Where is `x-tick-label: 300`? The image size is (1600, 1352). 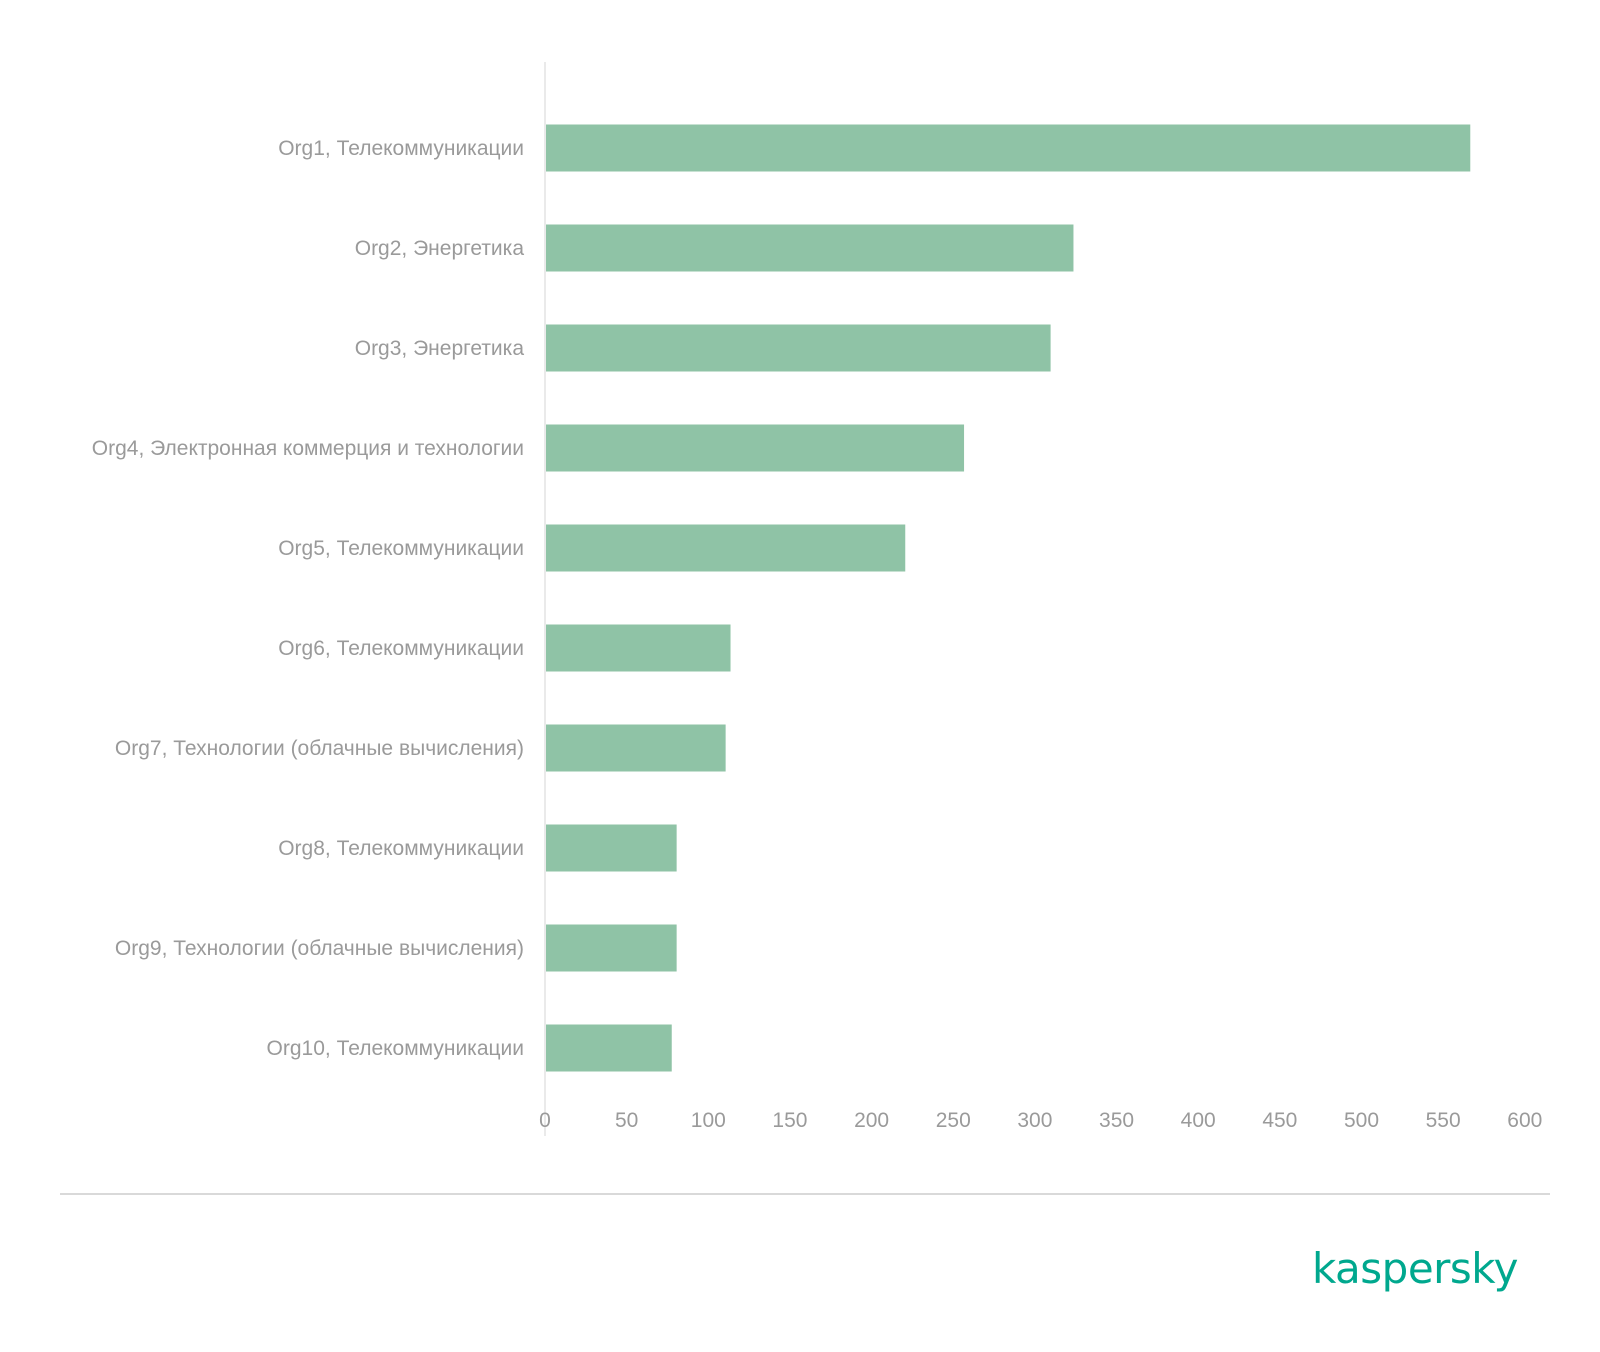 x-tick-label: 300 is located at coordinates (1034, 1120).